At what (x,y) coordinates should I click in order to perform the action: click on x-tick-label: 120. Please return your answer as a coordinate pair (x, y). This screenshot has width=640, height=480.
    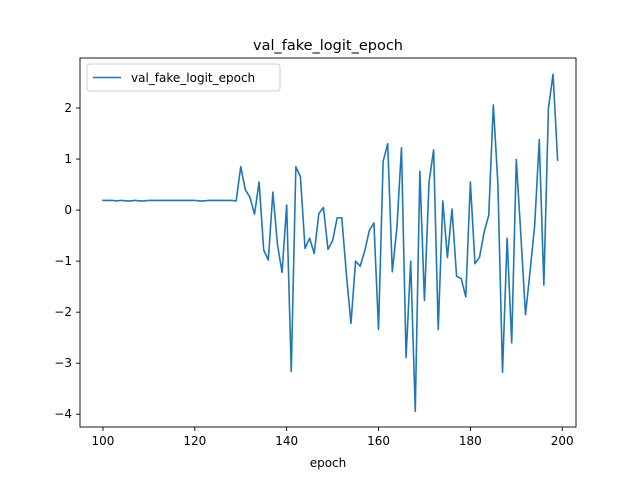
    Looking at the image, I should click on (194, 441).